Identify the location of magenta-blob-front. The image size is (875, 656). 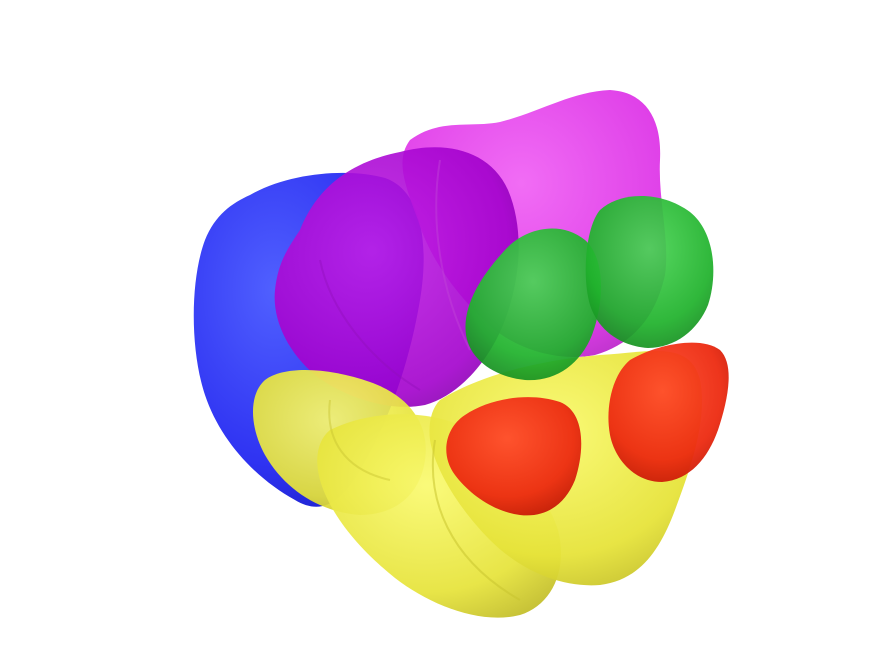
(396, 277).